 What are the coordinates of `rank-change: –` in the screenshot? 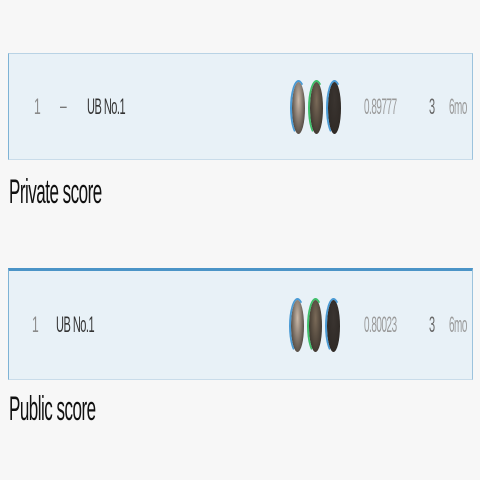 It's located at (63, 106).